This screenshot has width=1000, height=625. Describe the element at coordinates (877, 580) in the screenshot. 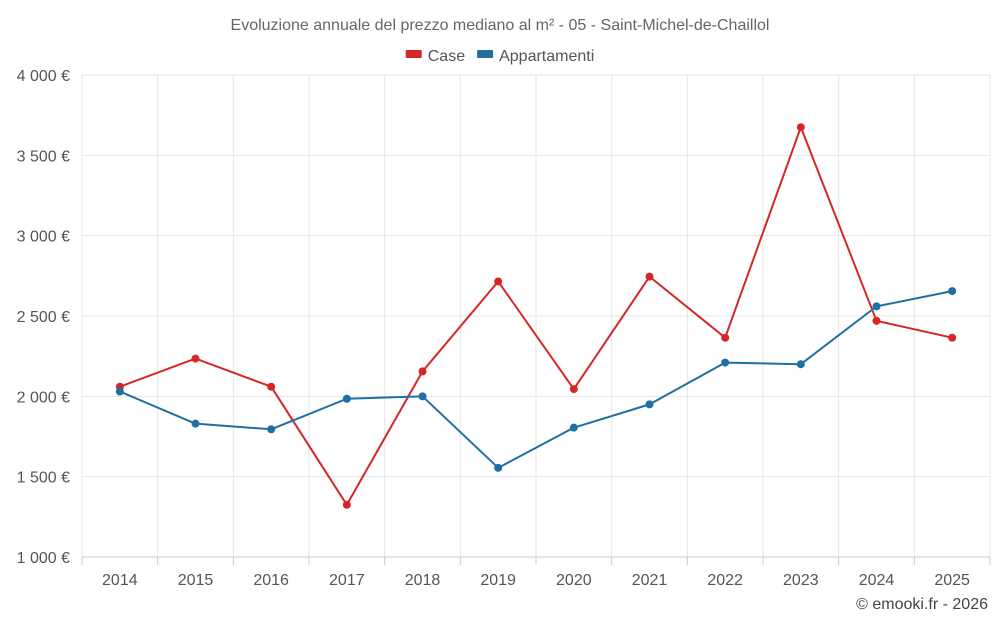

I see `x-tick-label: 2024` at that location.